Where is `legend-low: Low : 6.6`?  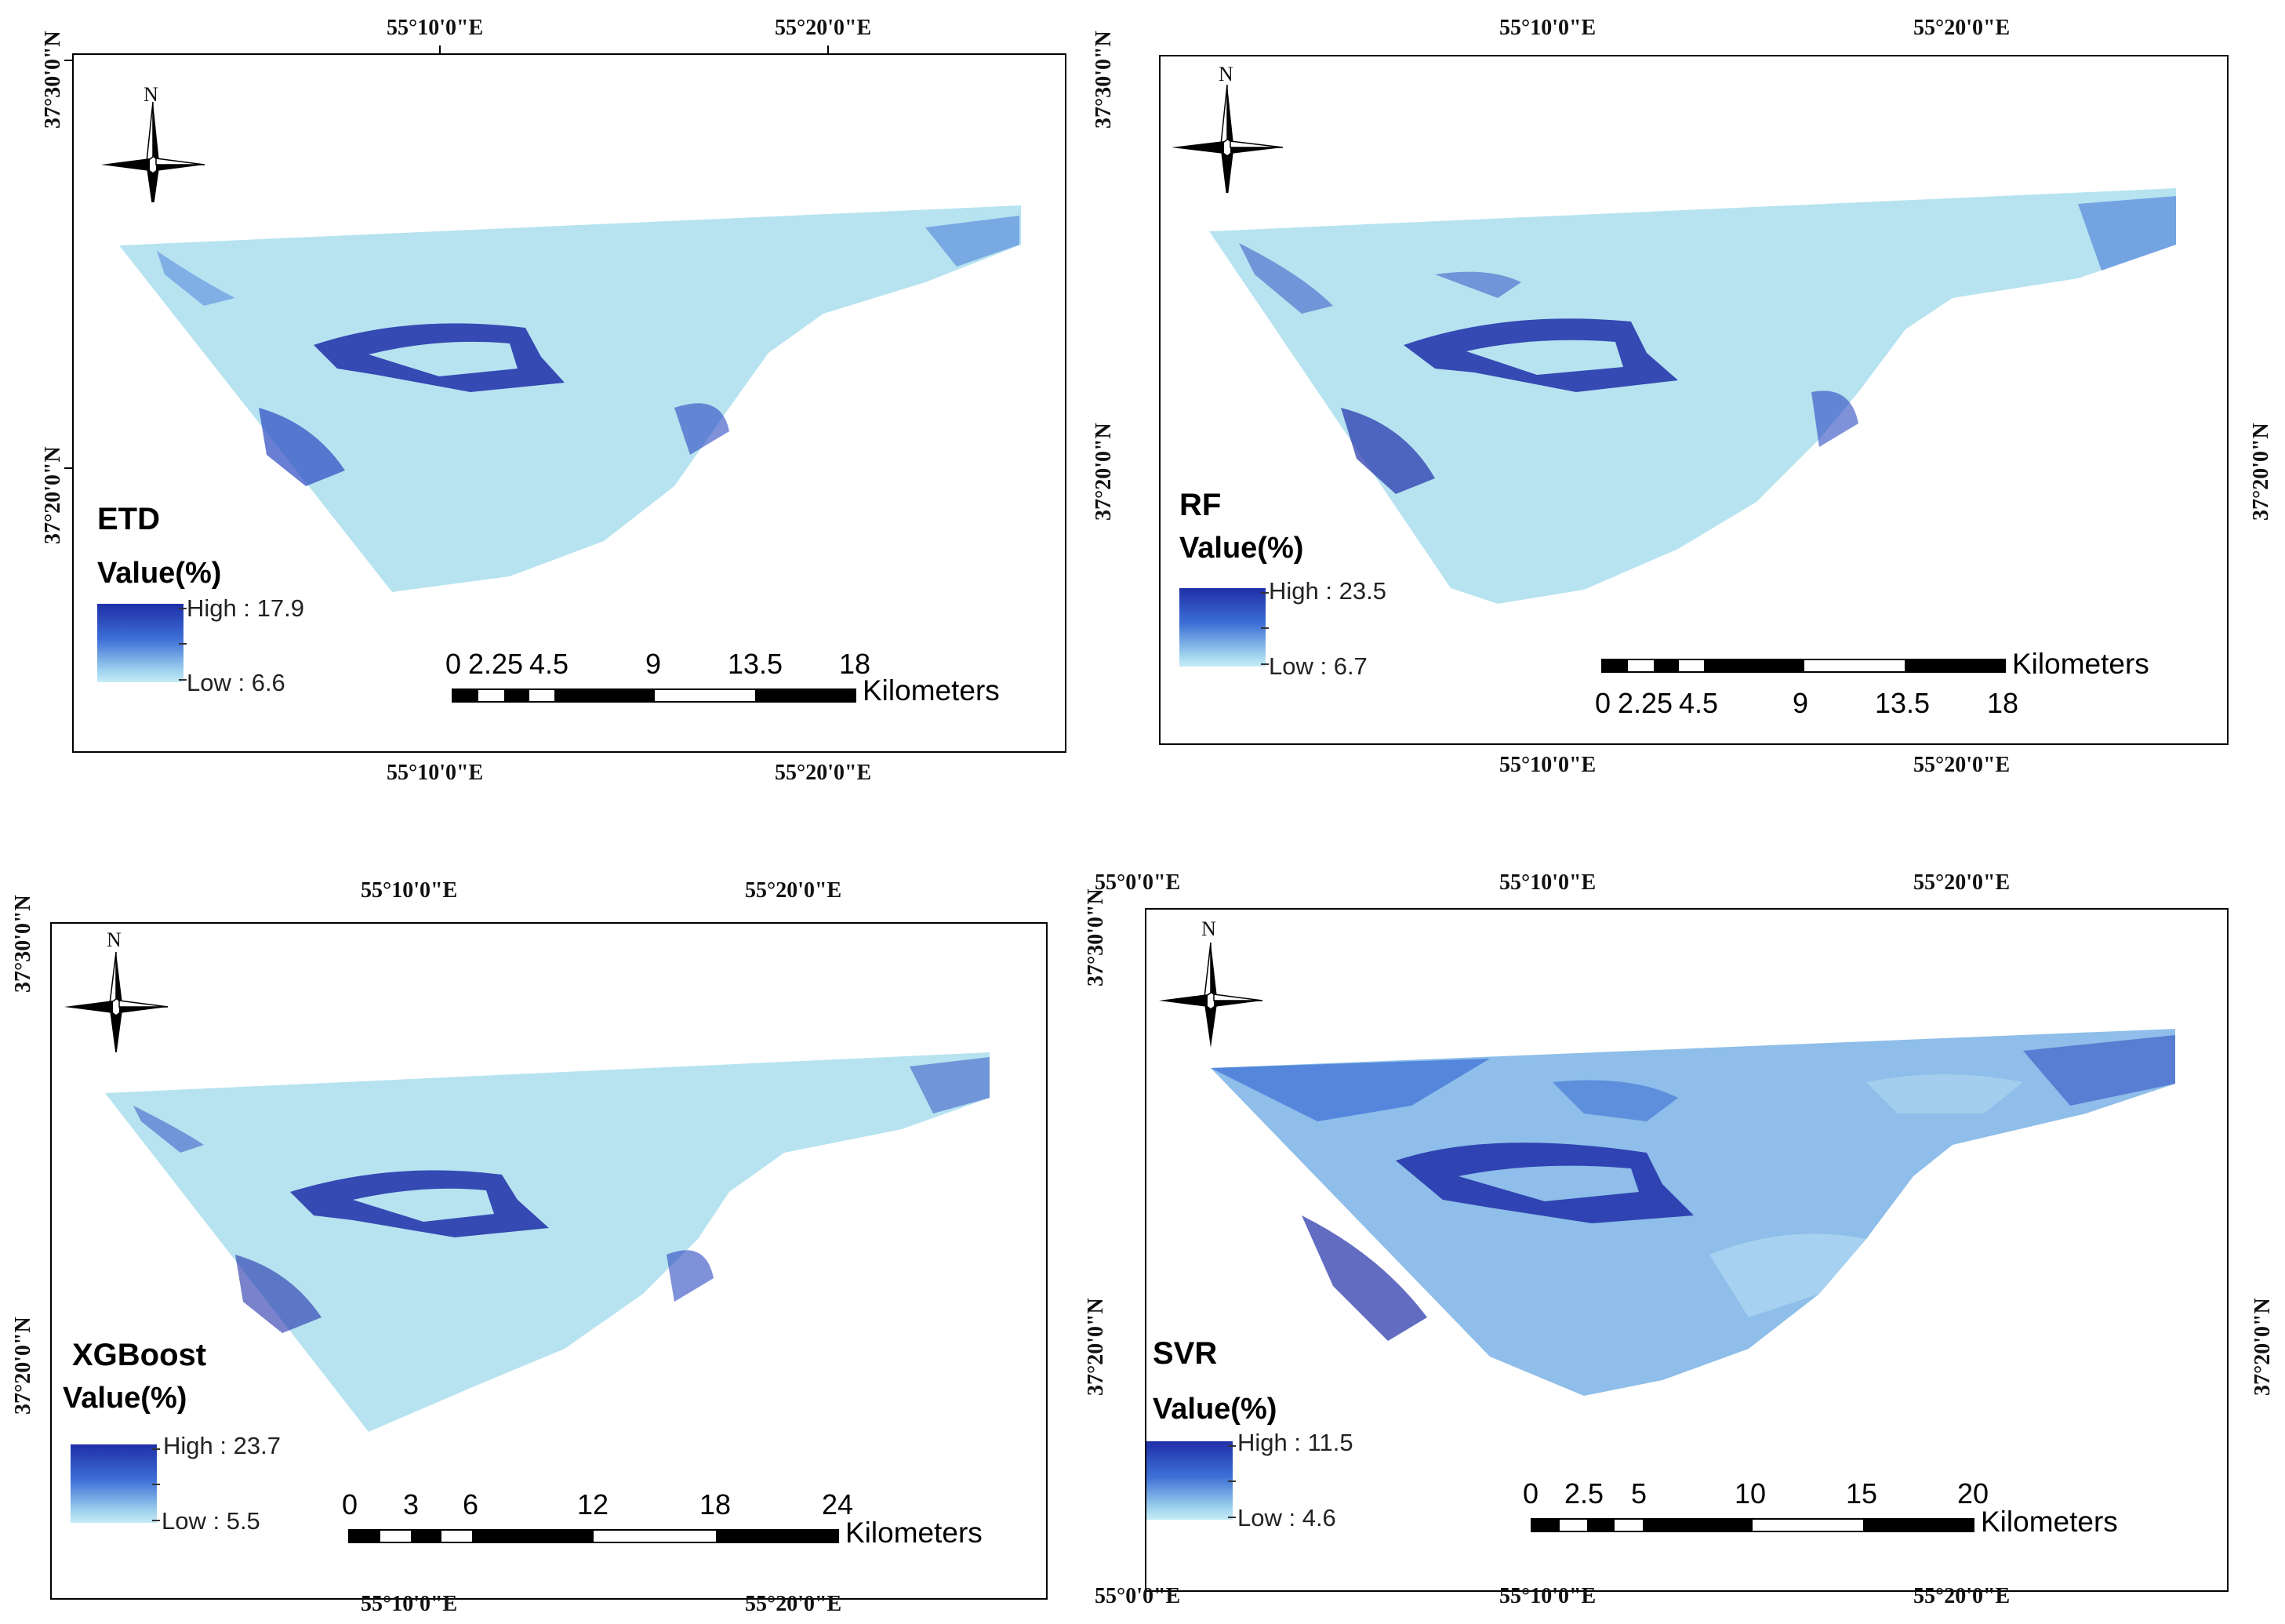
legend-low: Low : 6.6 is located at coordinates (236, 683).